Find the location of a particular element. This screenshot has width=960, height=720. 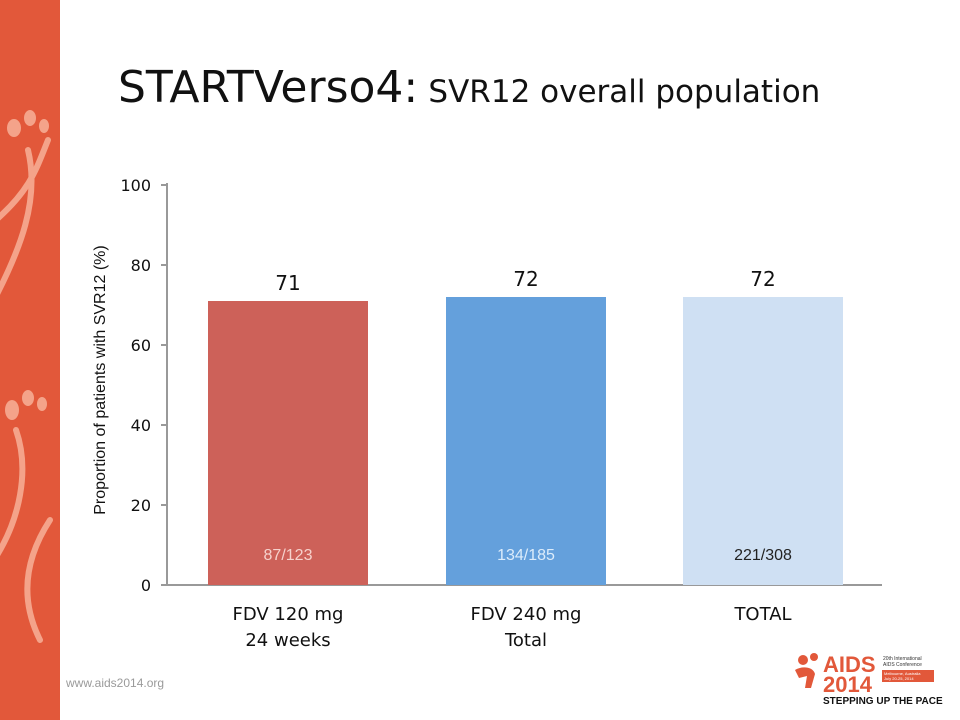

bar-fraction-label: 134/185 is located at coordinates (526, 555).